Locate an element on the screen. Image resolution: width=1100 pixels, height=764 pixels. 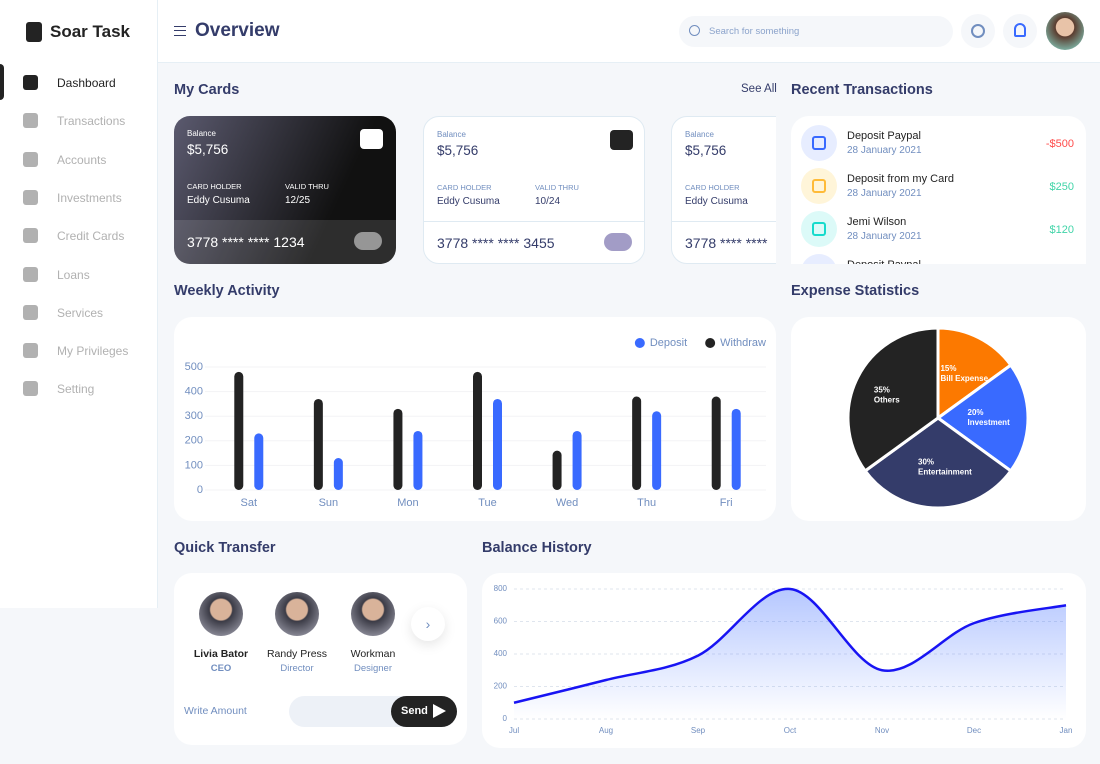
nav-label: My Privileges is located at coordinates (93, 351).